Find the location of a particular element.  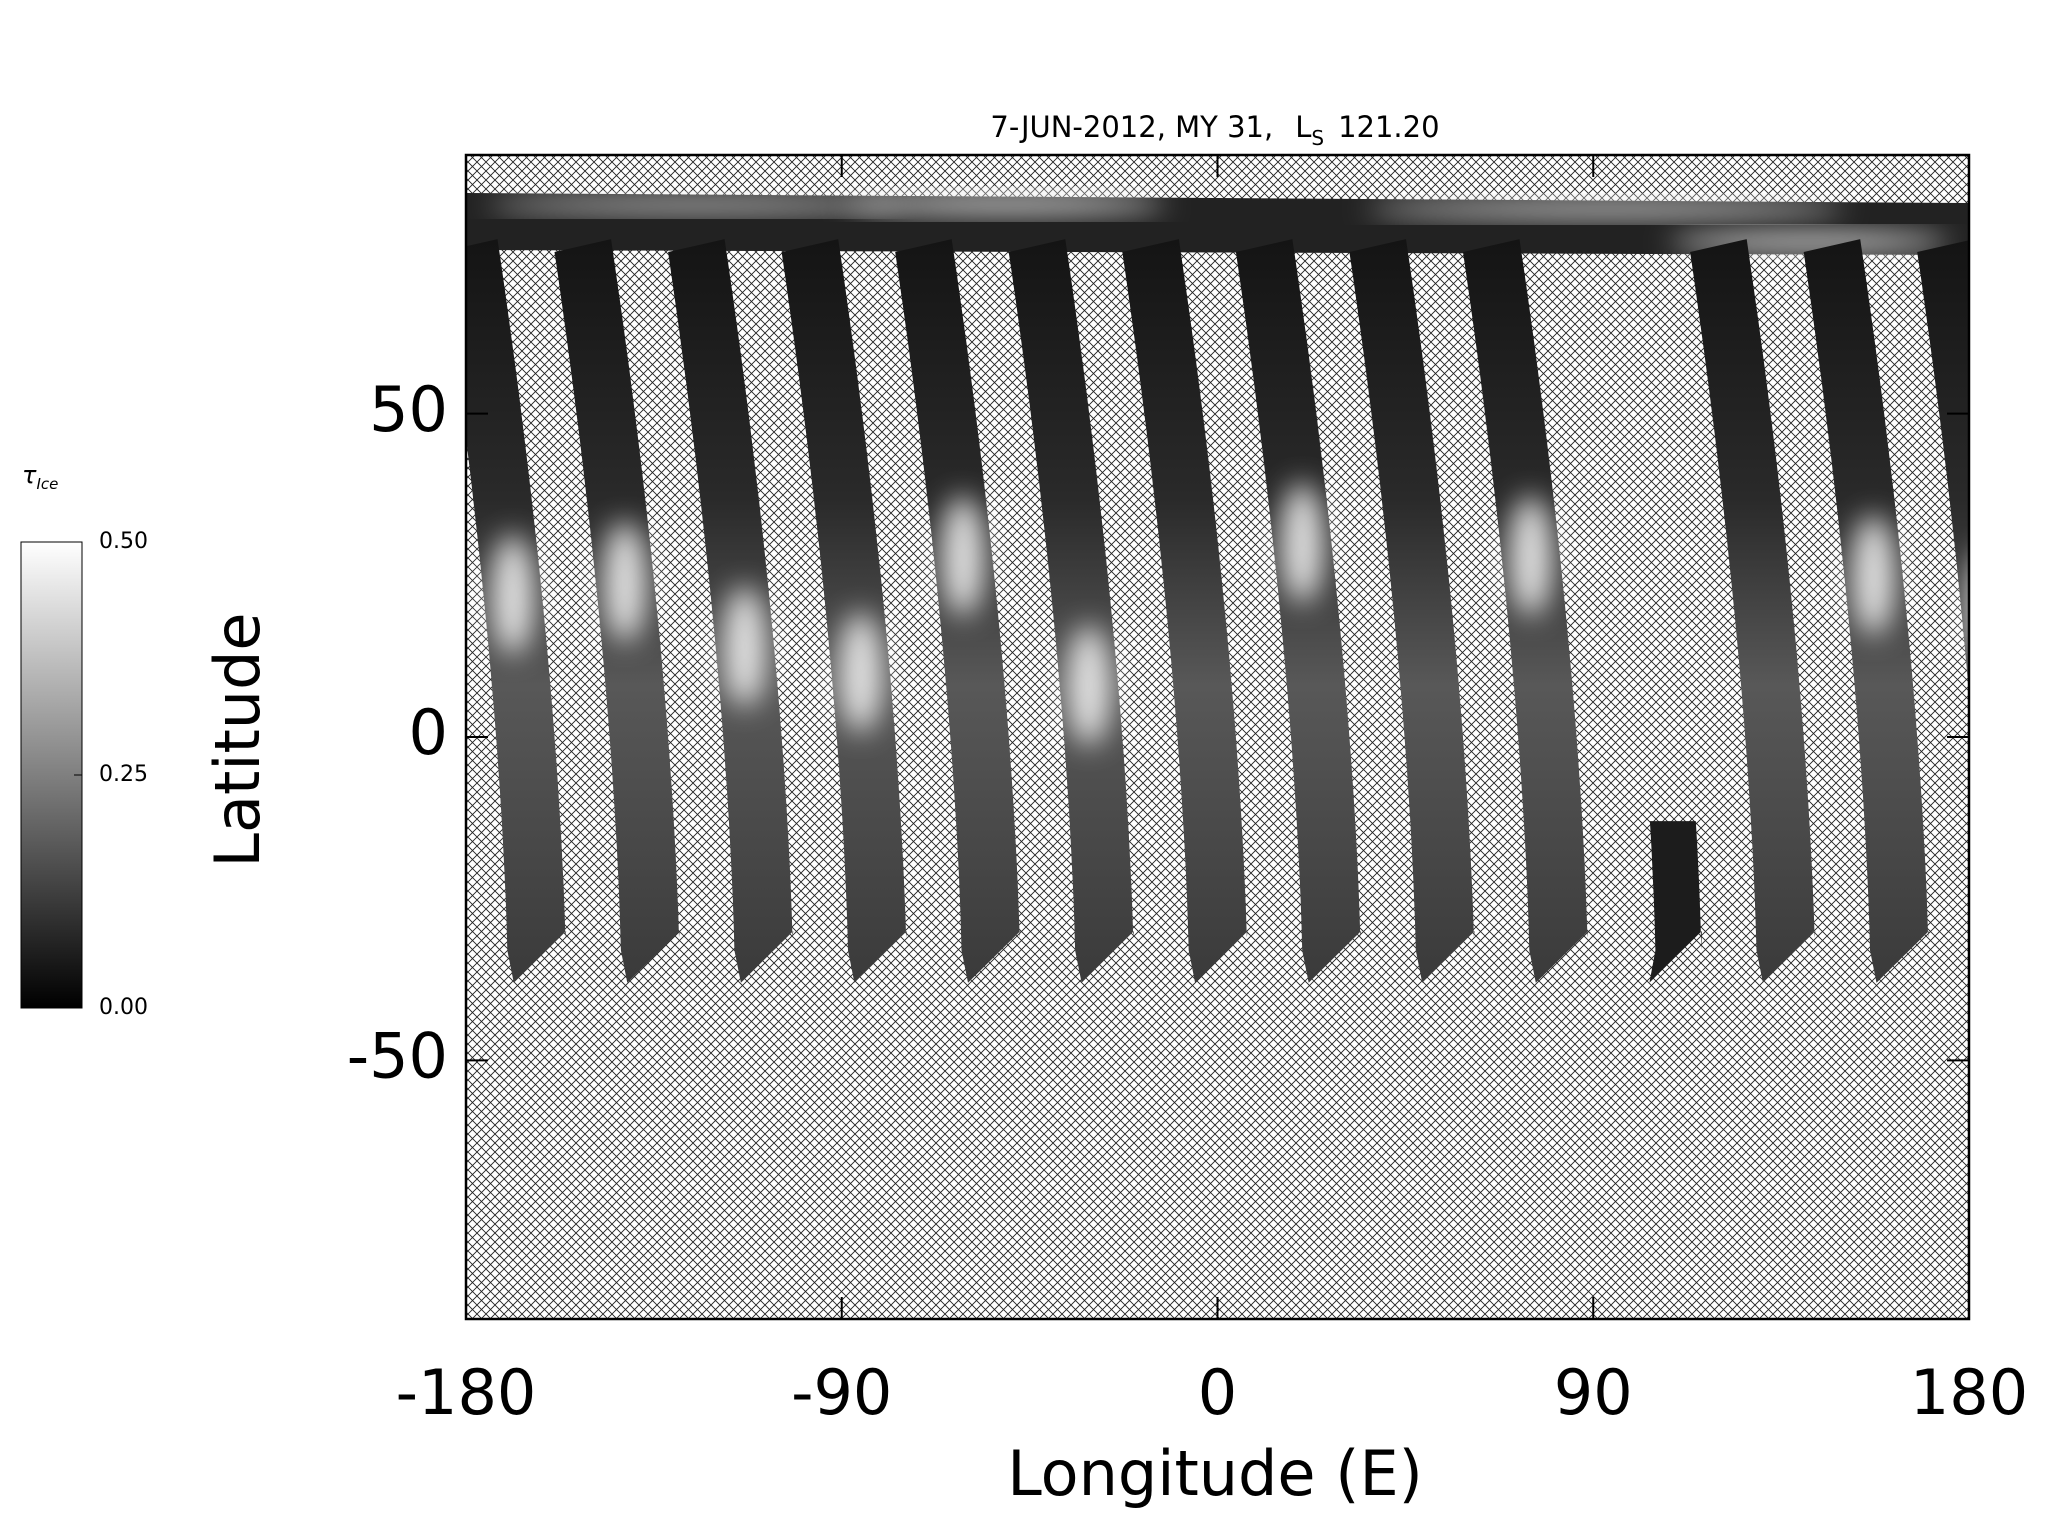

y-tick-label: -50 is located at coordinates (397, 1055).